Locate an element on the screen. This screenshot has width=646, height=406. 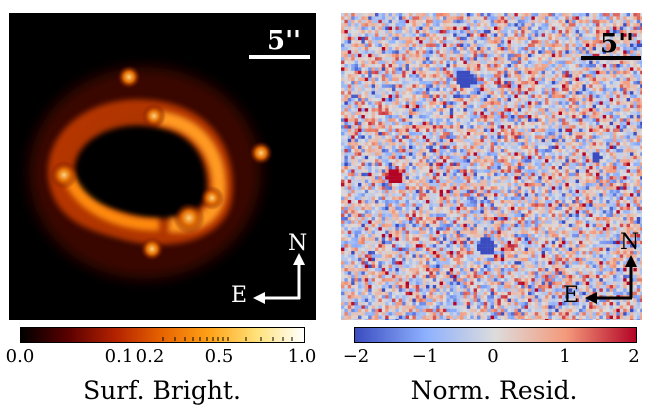
colorbar-tick-label: −2 is located at coordinates (356, 356).